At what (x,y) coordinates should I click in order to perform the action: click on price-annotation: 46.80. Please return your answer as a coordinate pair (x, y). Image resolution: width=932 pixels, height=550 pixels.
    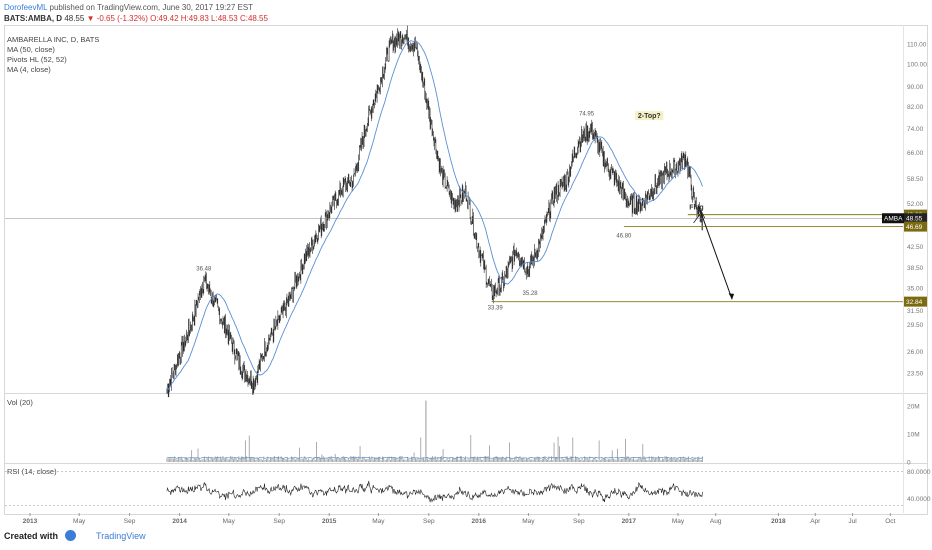
    Looking at the image, I should click on (624, 236).